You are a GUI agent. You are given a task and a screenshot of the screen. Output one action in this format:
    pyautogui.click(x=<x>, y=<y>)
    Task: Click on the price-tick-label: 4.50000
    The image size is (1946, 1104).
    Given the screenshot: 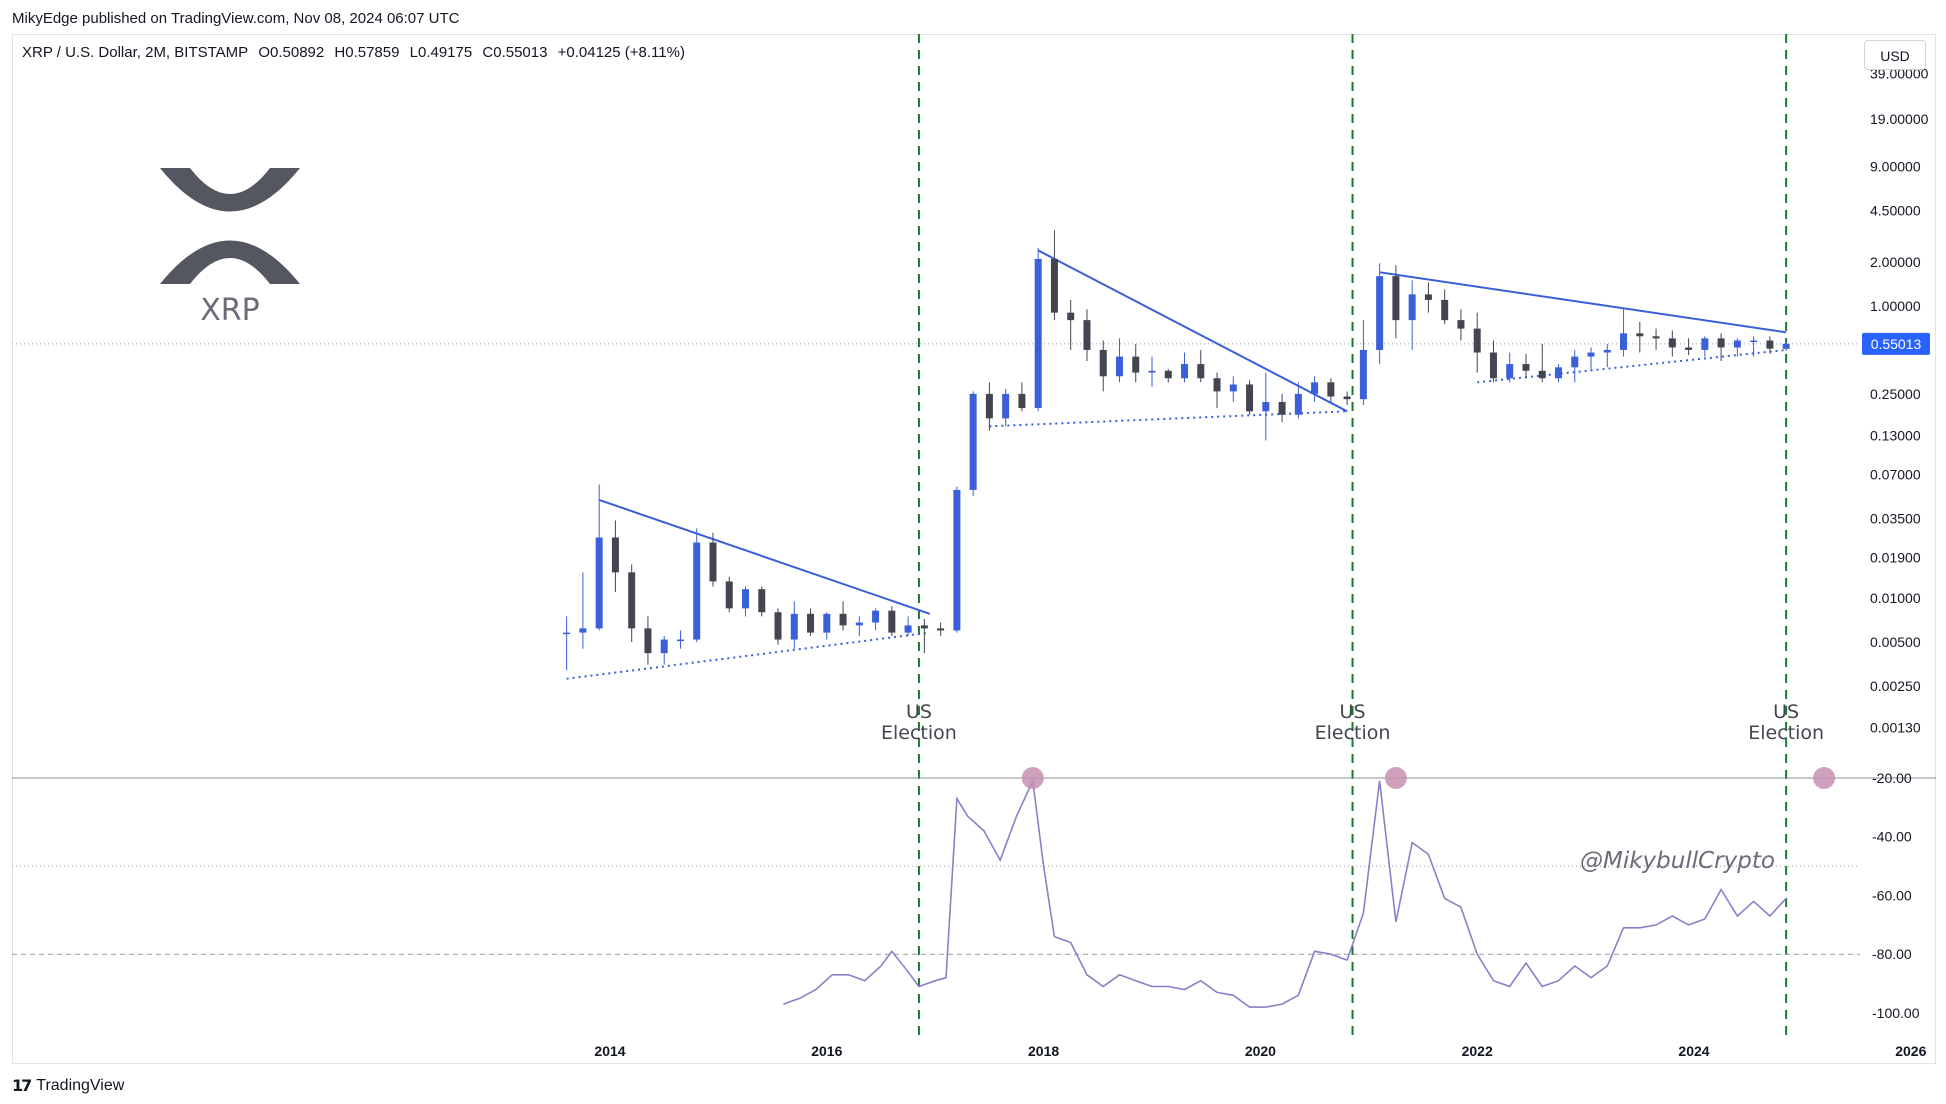 What is the action you would take?
    pyautogui.click(x=1895, y=211)
    